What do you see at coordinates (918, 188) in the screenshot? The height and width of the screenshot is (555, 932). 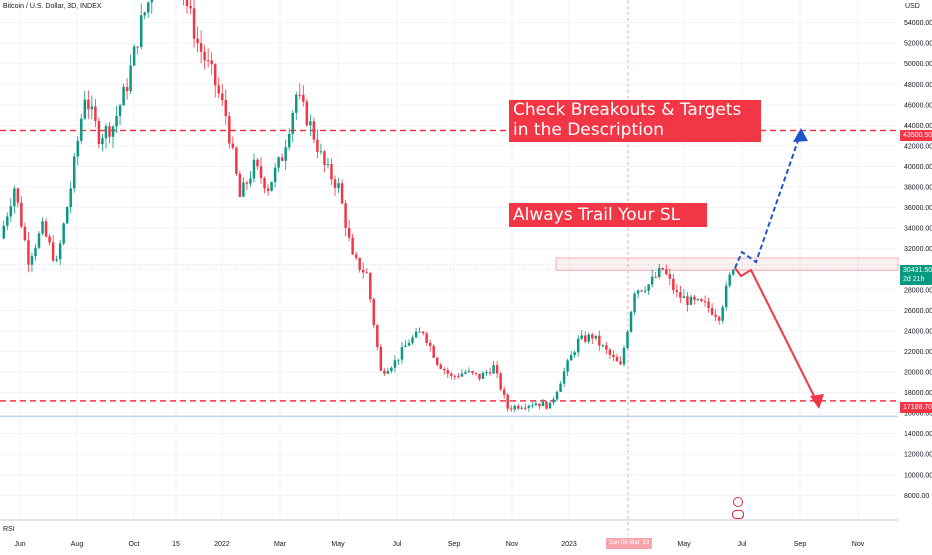 I see `price-tick-label: 38000.00` at bounding box center [918, 188].